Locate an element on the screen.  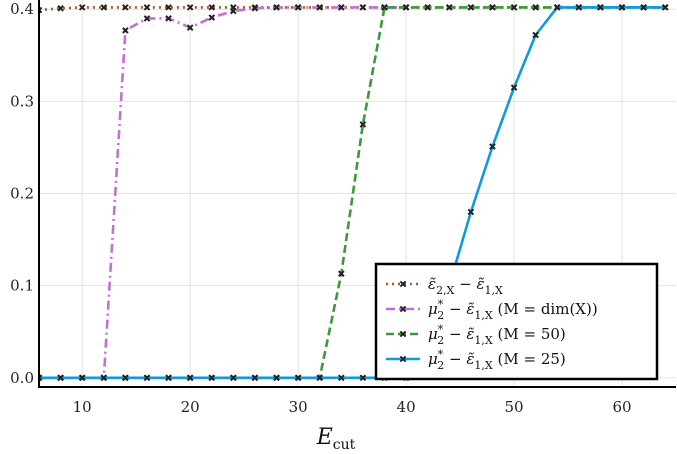
x-tick-label: 40 is located at coordinates (406, 407).